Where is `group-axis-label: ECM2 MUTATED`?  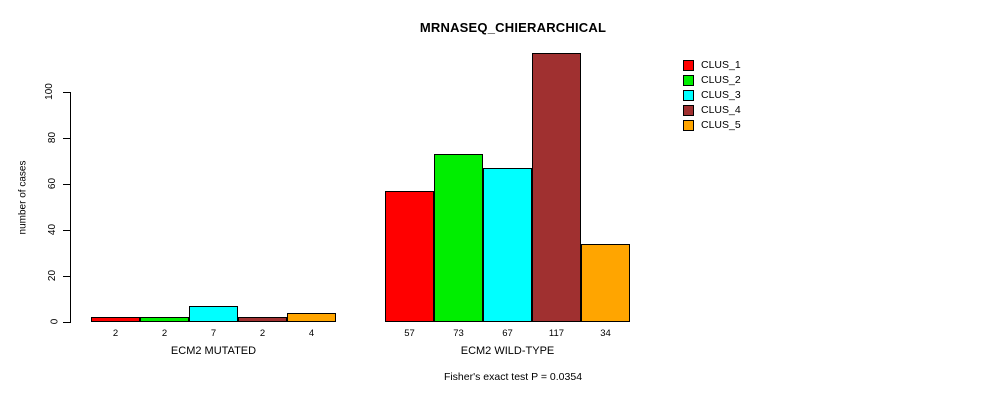 group-axis-label: ECM2 MUTATED is located at coordinates (213, 351).